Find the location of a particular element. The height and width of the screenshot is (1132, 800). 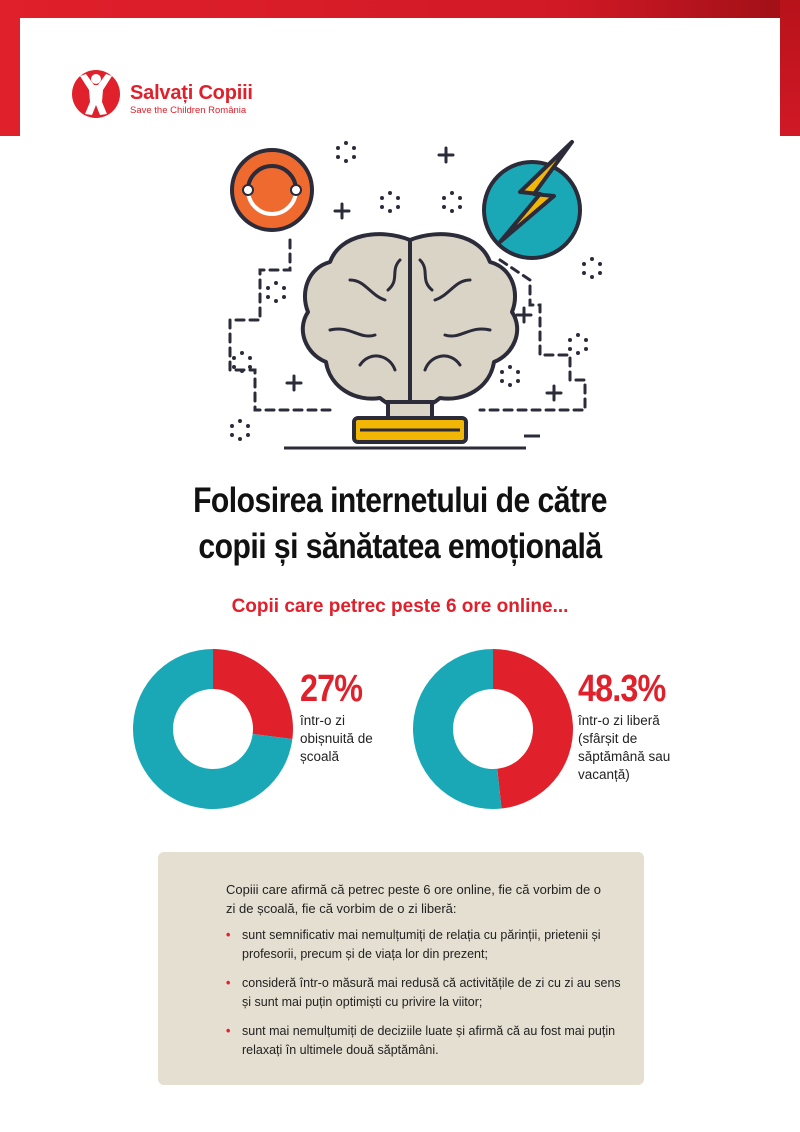

top-border is located at coordinates (400, 9).